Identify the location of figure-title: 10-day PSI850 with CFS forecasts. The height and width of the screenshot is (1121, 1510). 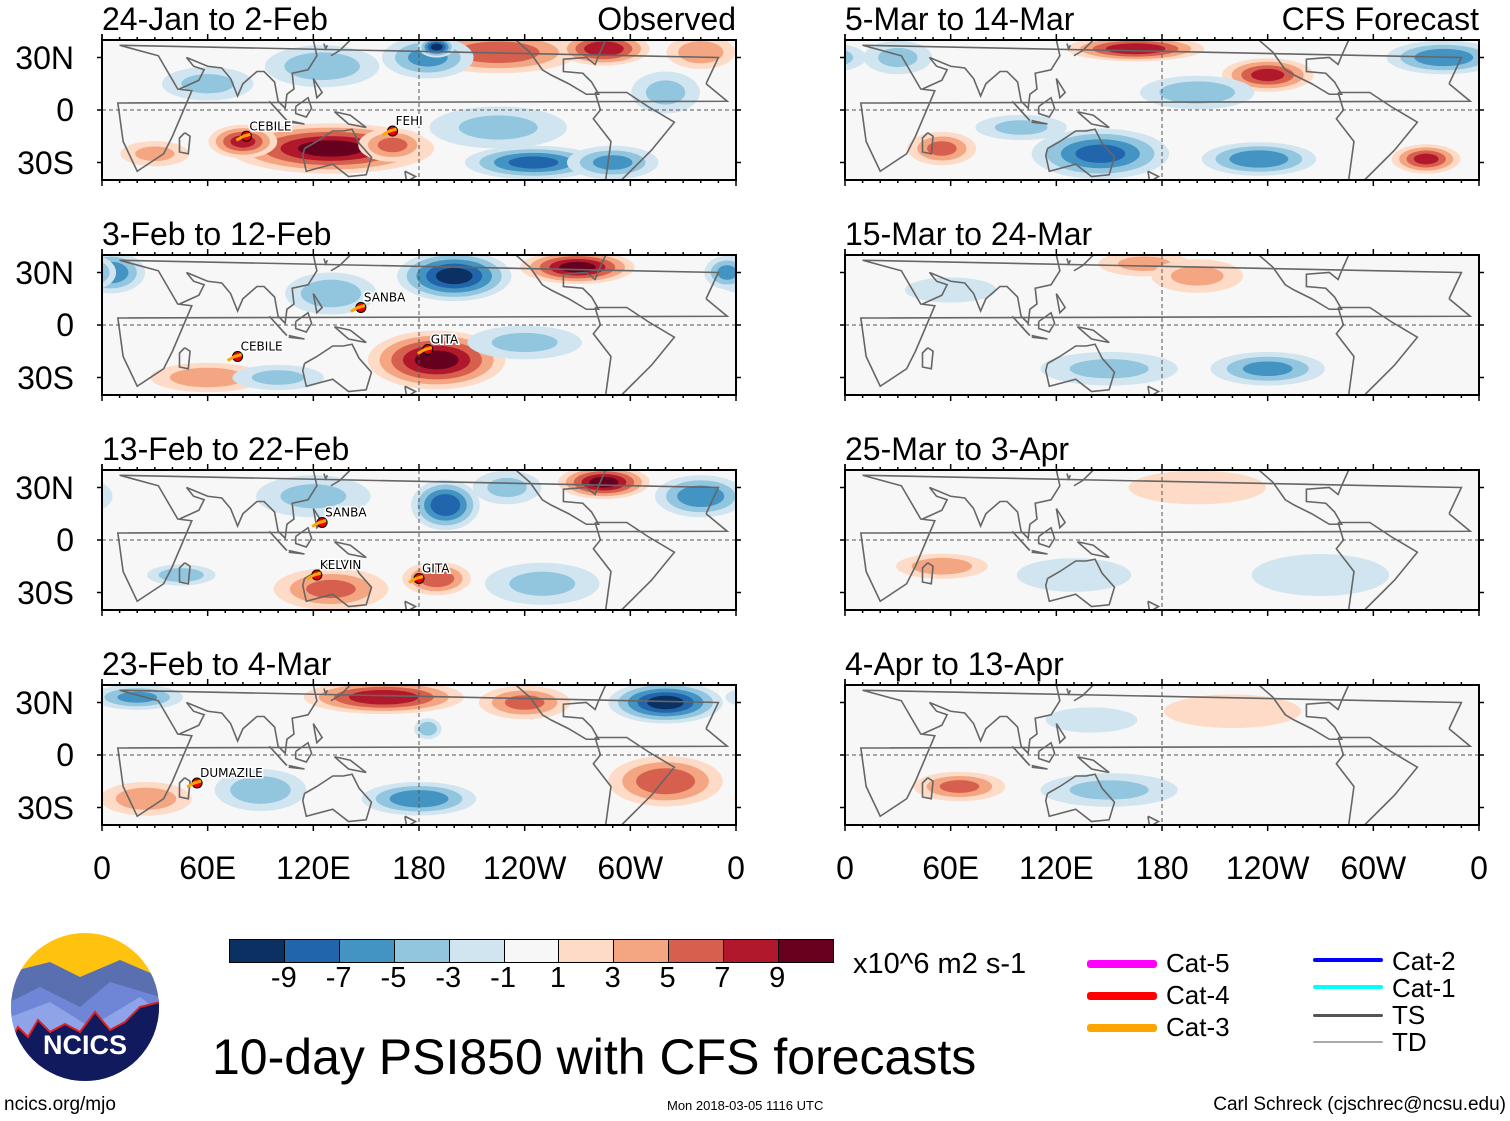
(594, 1057).